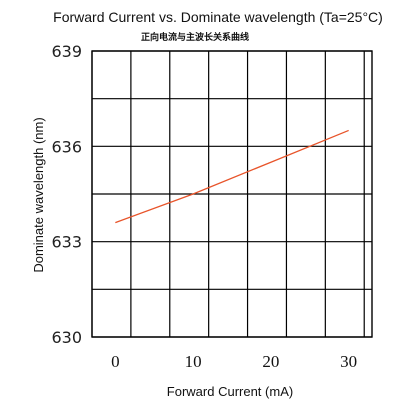 The image size is (403, 405). What do you see at coordinates (38, 194) in the screenshot?
I see `y-axis-label: Dominate wavelength (nm)` at bounding box center [38, 194].